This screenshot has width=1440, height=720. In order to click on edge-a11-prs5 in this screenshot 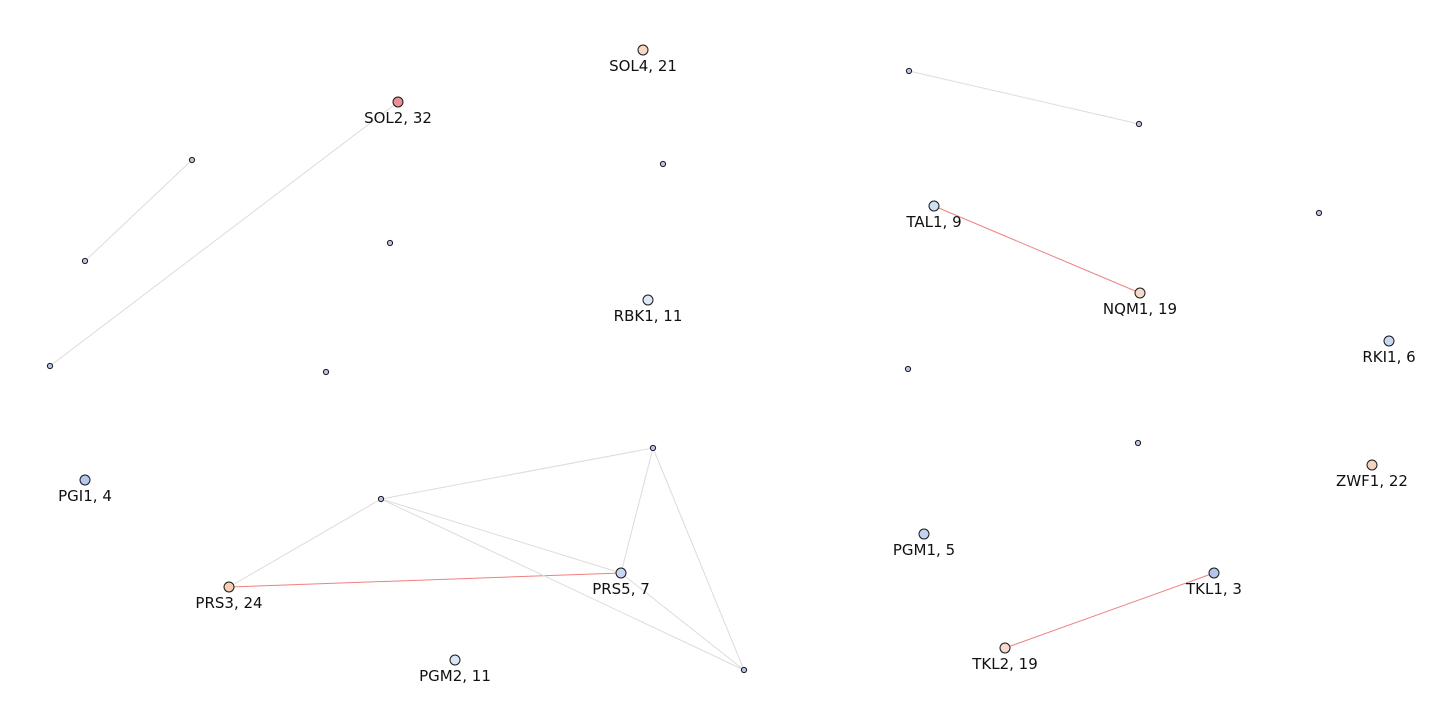, I will do `click(637, 510)`.